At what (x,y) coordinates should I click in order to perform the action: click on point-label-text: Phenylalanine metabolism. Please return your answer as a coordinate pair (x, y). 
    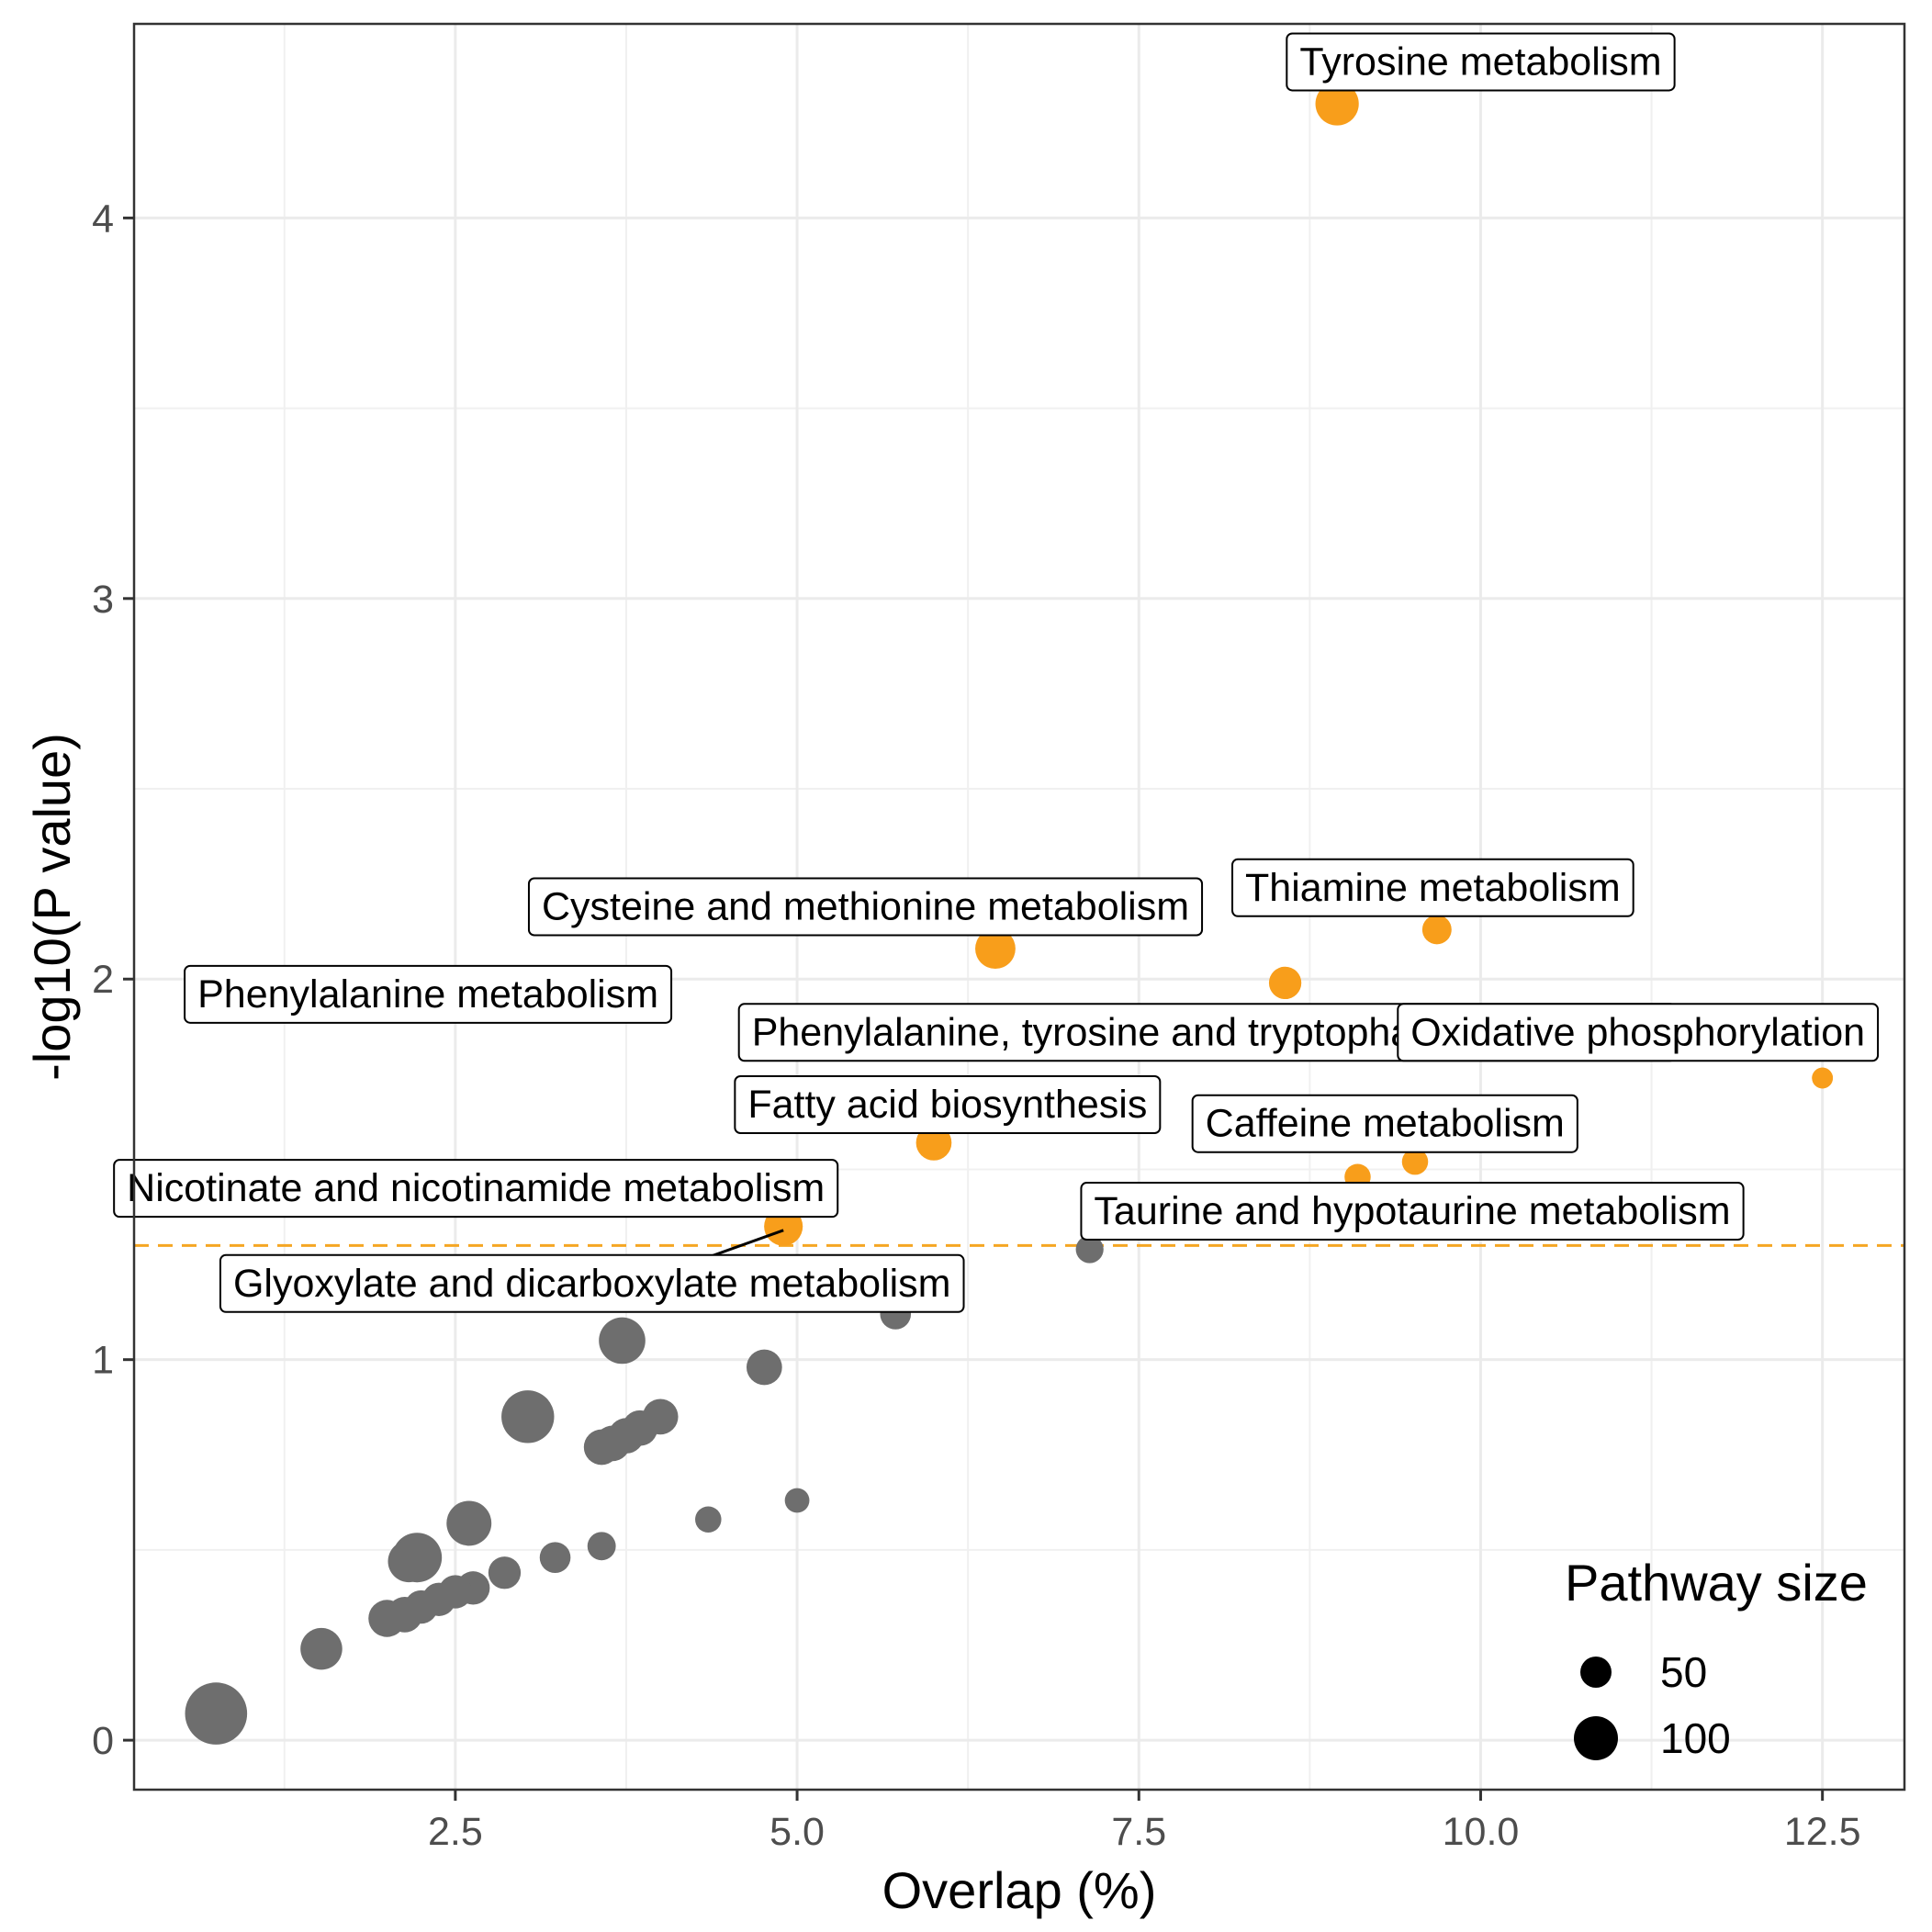
    Looking at the image, I should click on (427, 994).